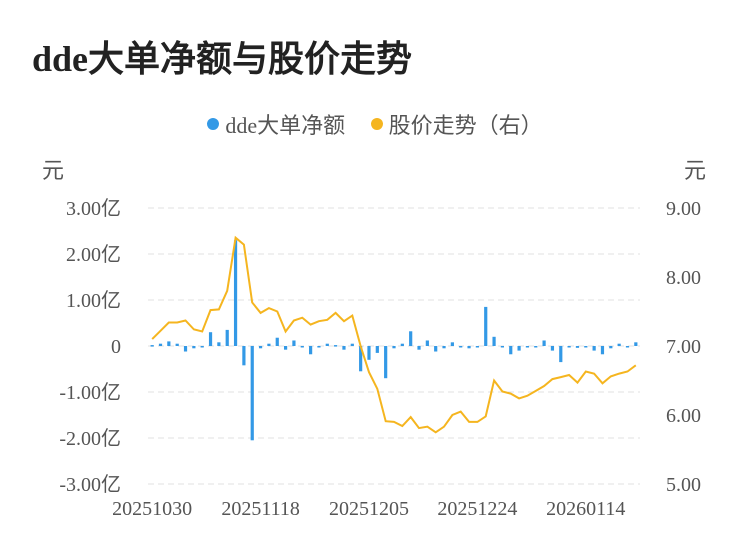  Describe the element at coordinates (90, 438) in the screenshot. I see `left-tick-label: -2.00亿` at that location.